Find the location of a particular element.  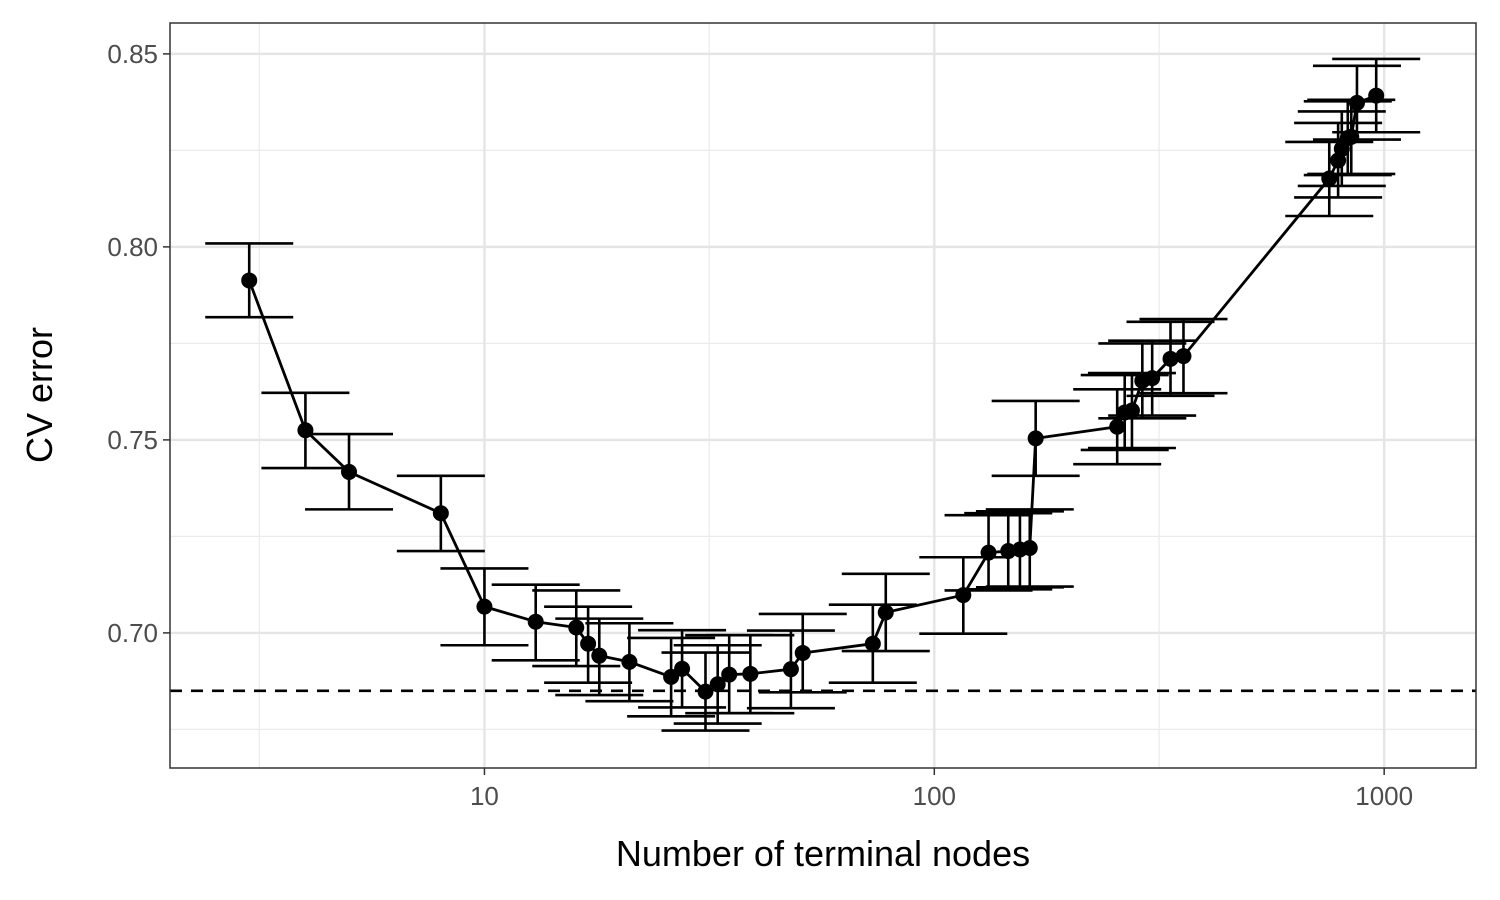

x-axis: 10 100 1000 is located at coordinates (941, 789).